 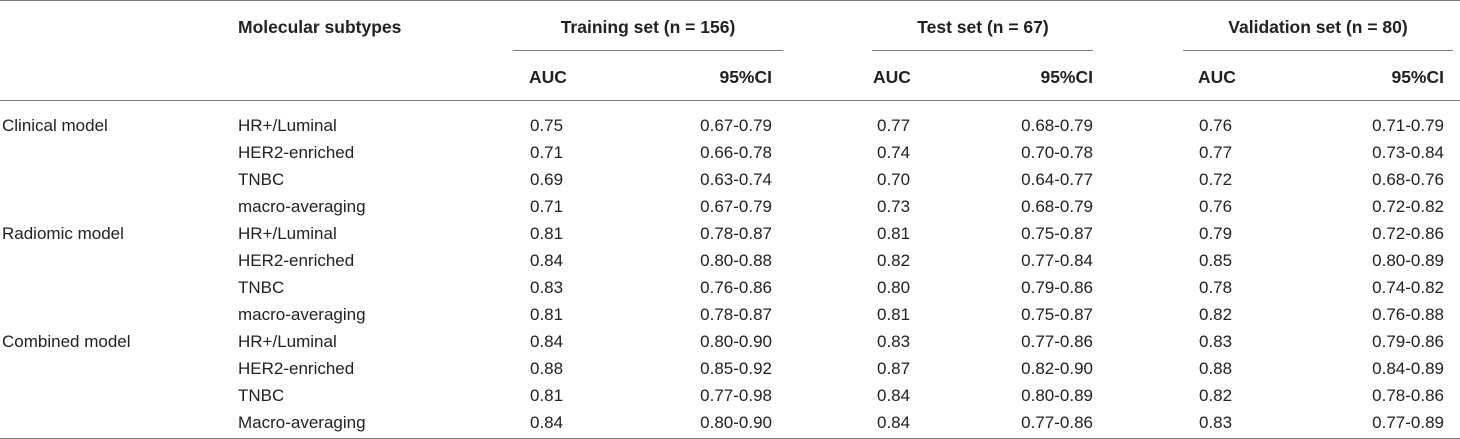 I want to click on table-row: 0.75, so click(x=547, y=125).